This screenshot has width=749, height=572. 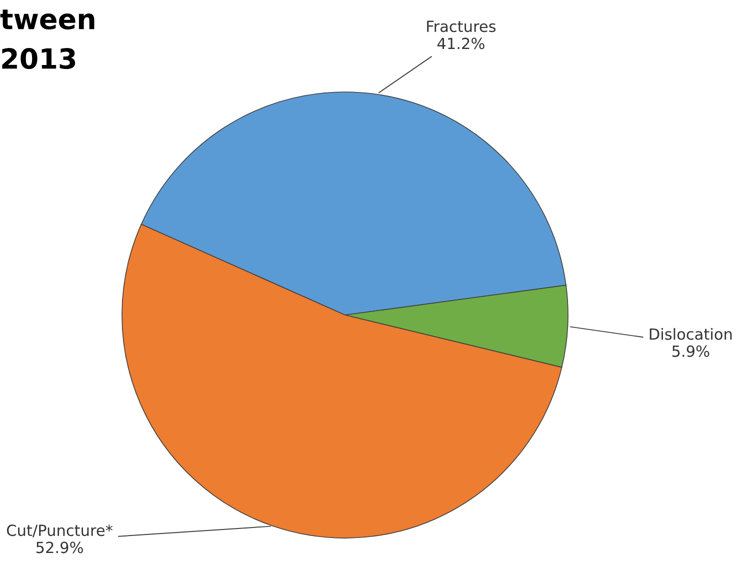 What do you see at coordinates (59, 548) in the screenshot?
I see `data-label: 52.9%` at bounding box center [59, 548].